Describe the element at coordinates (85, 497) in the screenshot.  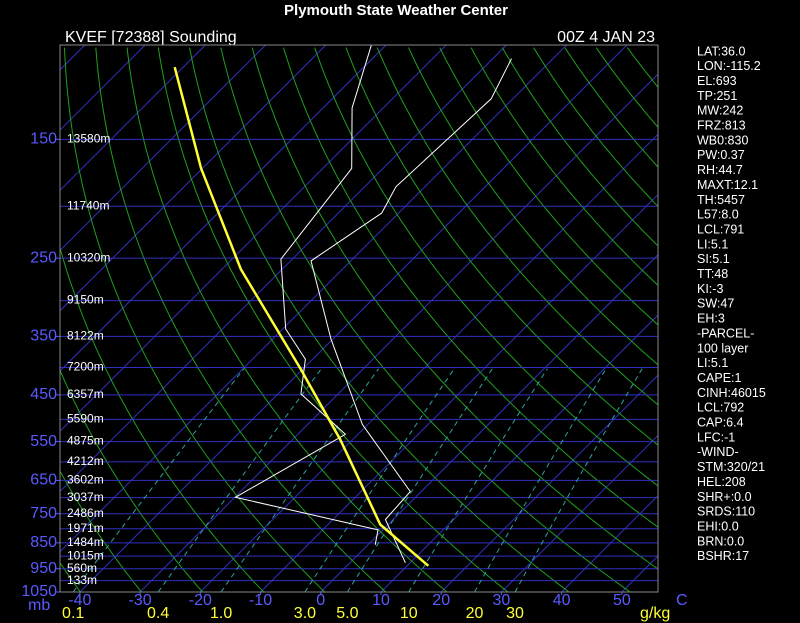
I see `height-label: 3037m` at that location.